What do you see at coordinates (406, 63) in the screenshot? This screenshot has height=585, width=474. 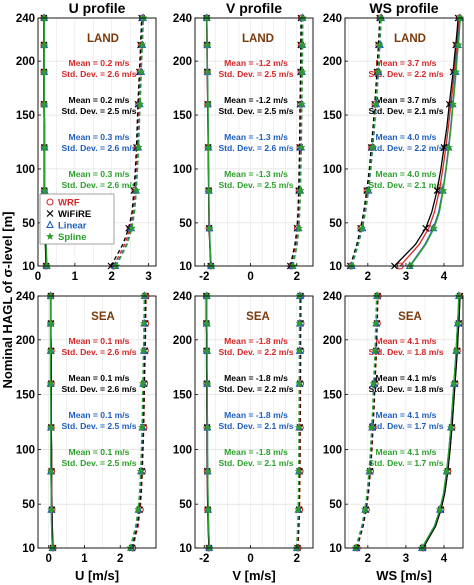 I see `stat-mean: Mean = 3.7 m/s` at bounding box center [406, 63].